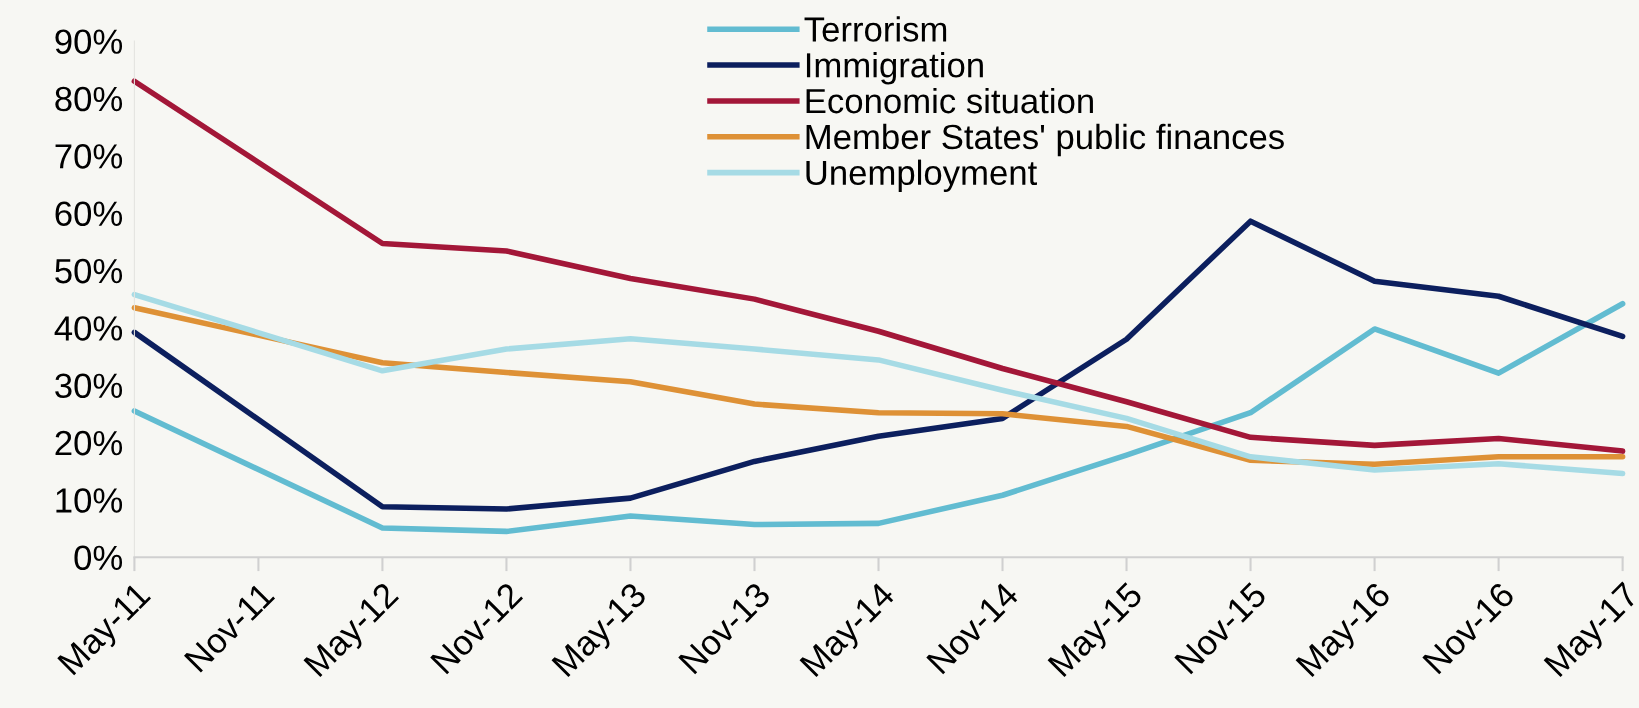  I want to click on y-tick-label: 20%, so click(89, 443).